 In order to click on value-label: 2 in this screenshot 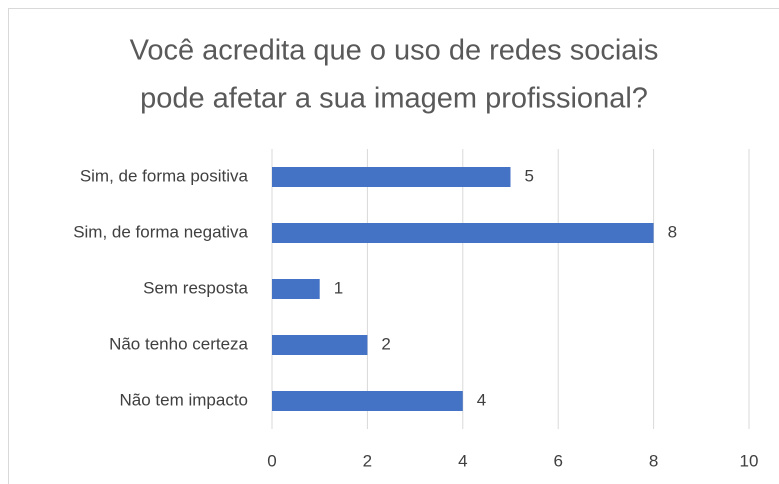, I will do `click(385, 343)`.